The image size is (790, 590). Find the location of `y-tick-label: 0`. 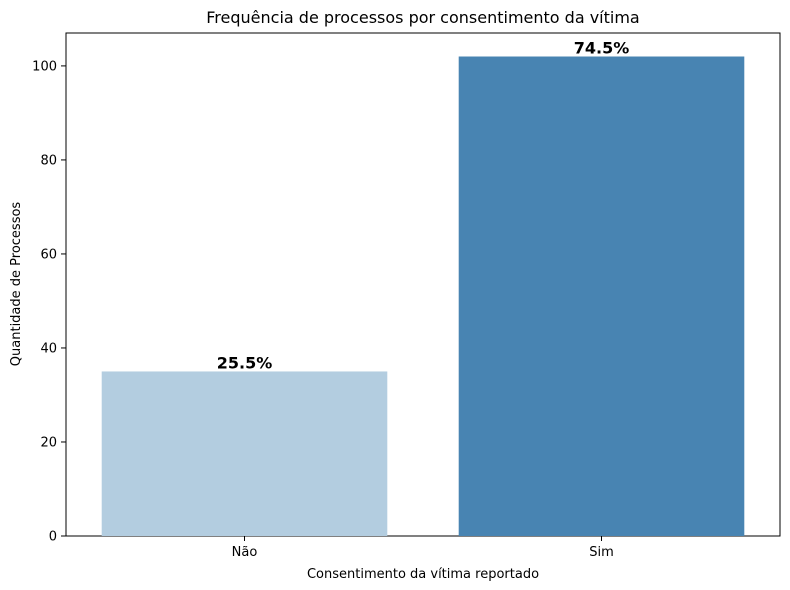

y-tick-label: 0 is located at coordinates (53, 537).